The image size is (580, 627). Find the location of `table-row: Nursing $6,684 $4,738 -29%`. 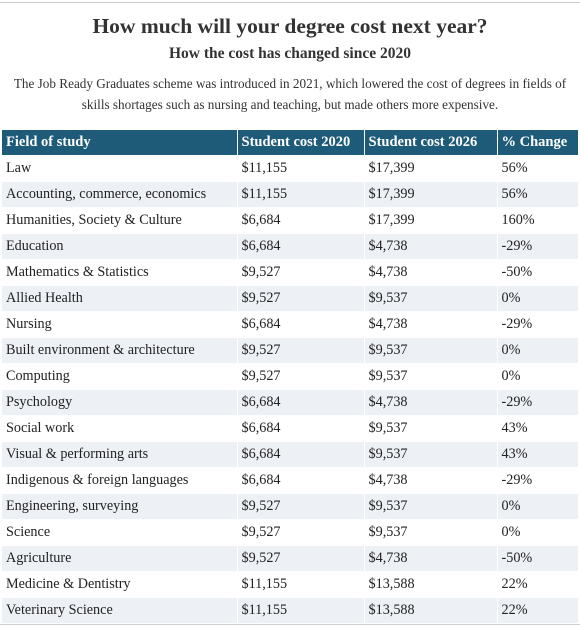

table-row: Nursing $6,684 $4,738 -29% is located at coordinates (290, 324).